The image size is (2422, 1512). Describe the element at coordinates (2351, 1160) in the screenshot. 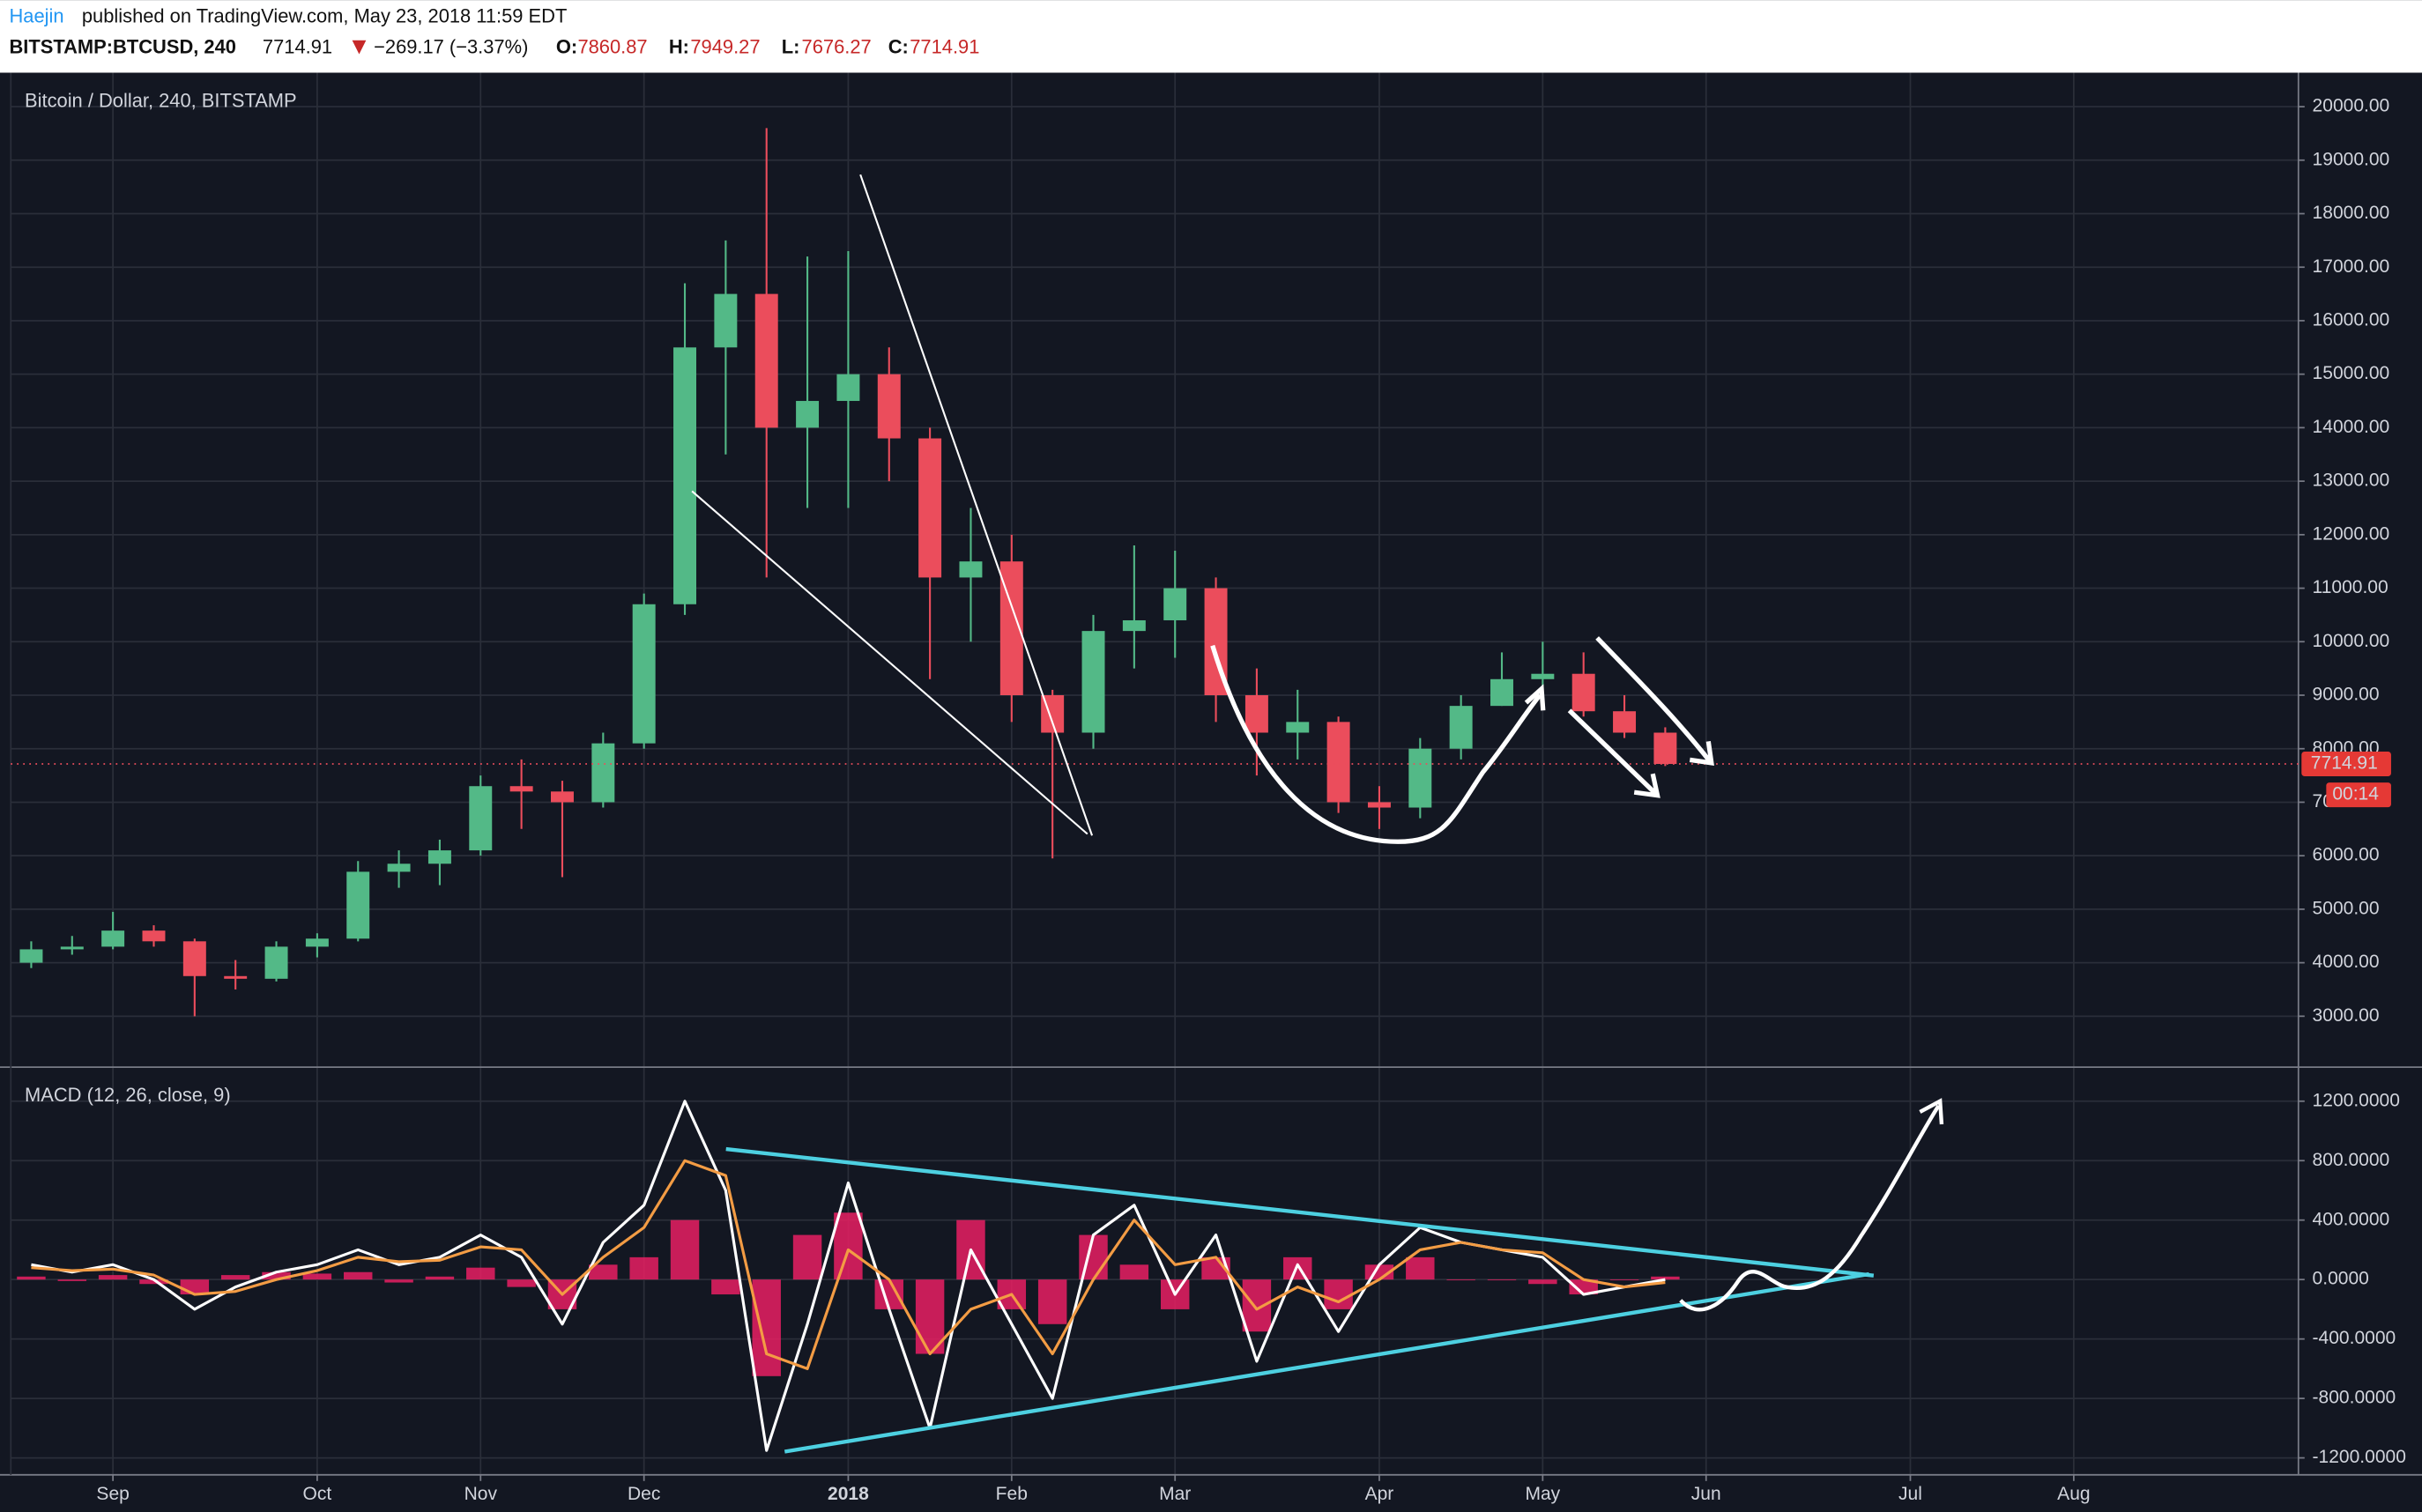

I see `y-tick-label: 800.0000` at that location.